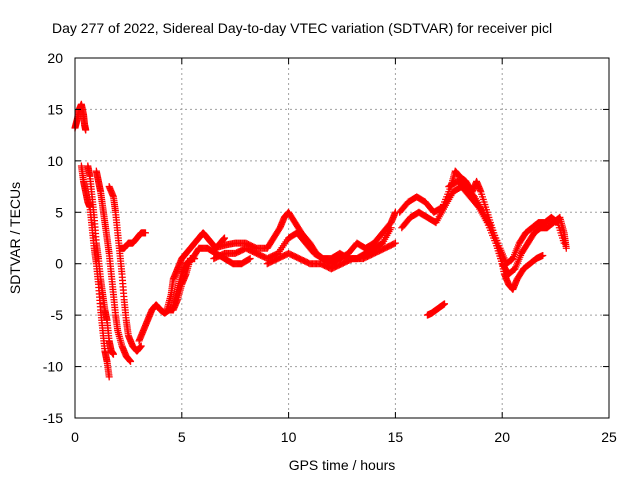  What do you see at coordinates (59, 264) in the screenshot?
I see `y-tick-label: 0` at bounding box center [59, 264].